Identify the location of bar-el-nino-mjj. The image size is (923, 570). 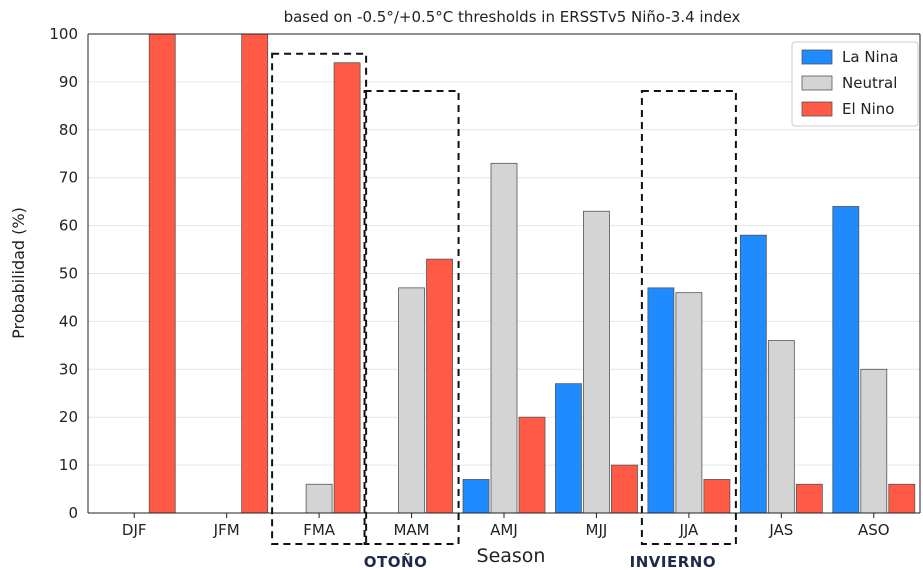
(624, 489).